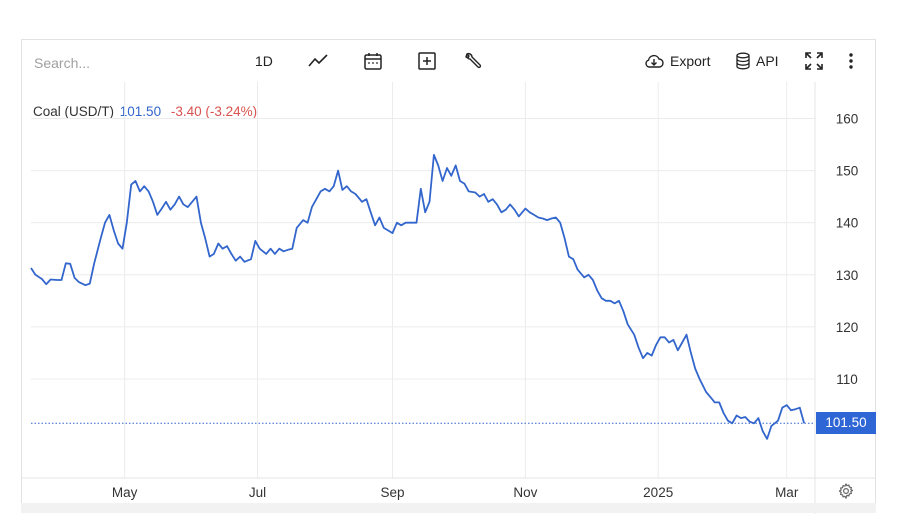 This screenshot has height=514, width=902. Describe the element at coordinates (847, 379) in the screenshot. I see `y-tick-label: 110` at that location.